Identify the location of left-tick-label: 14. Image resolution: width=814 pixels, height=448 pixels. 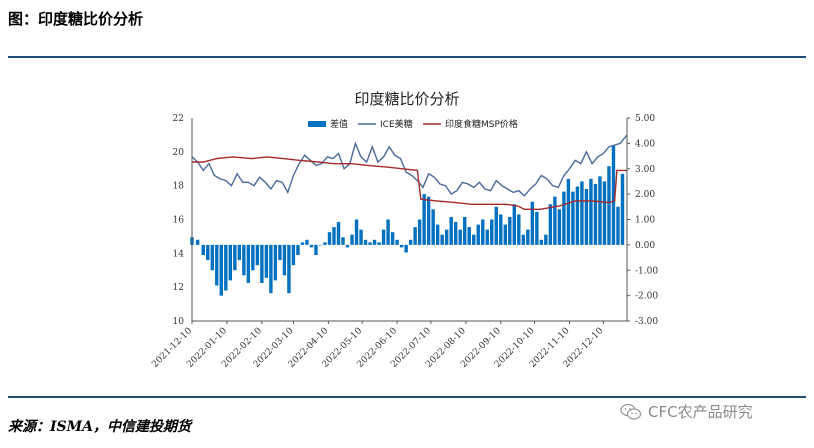
(179, 254).